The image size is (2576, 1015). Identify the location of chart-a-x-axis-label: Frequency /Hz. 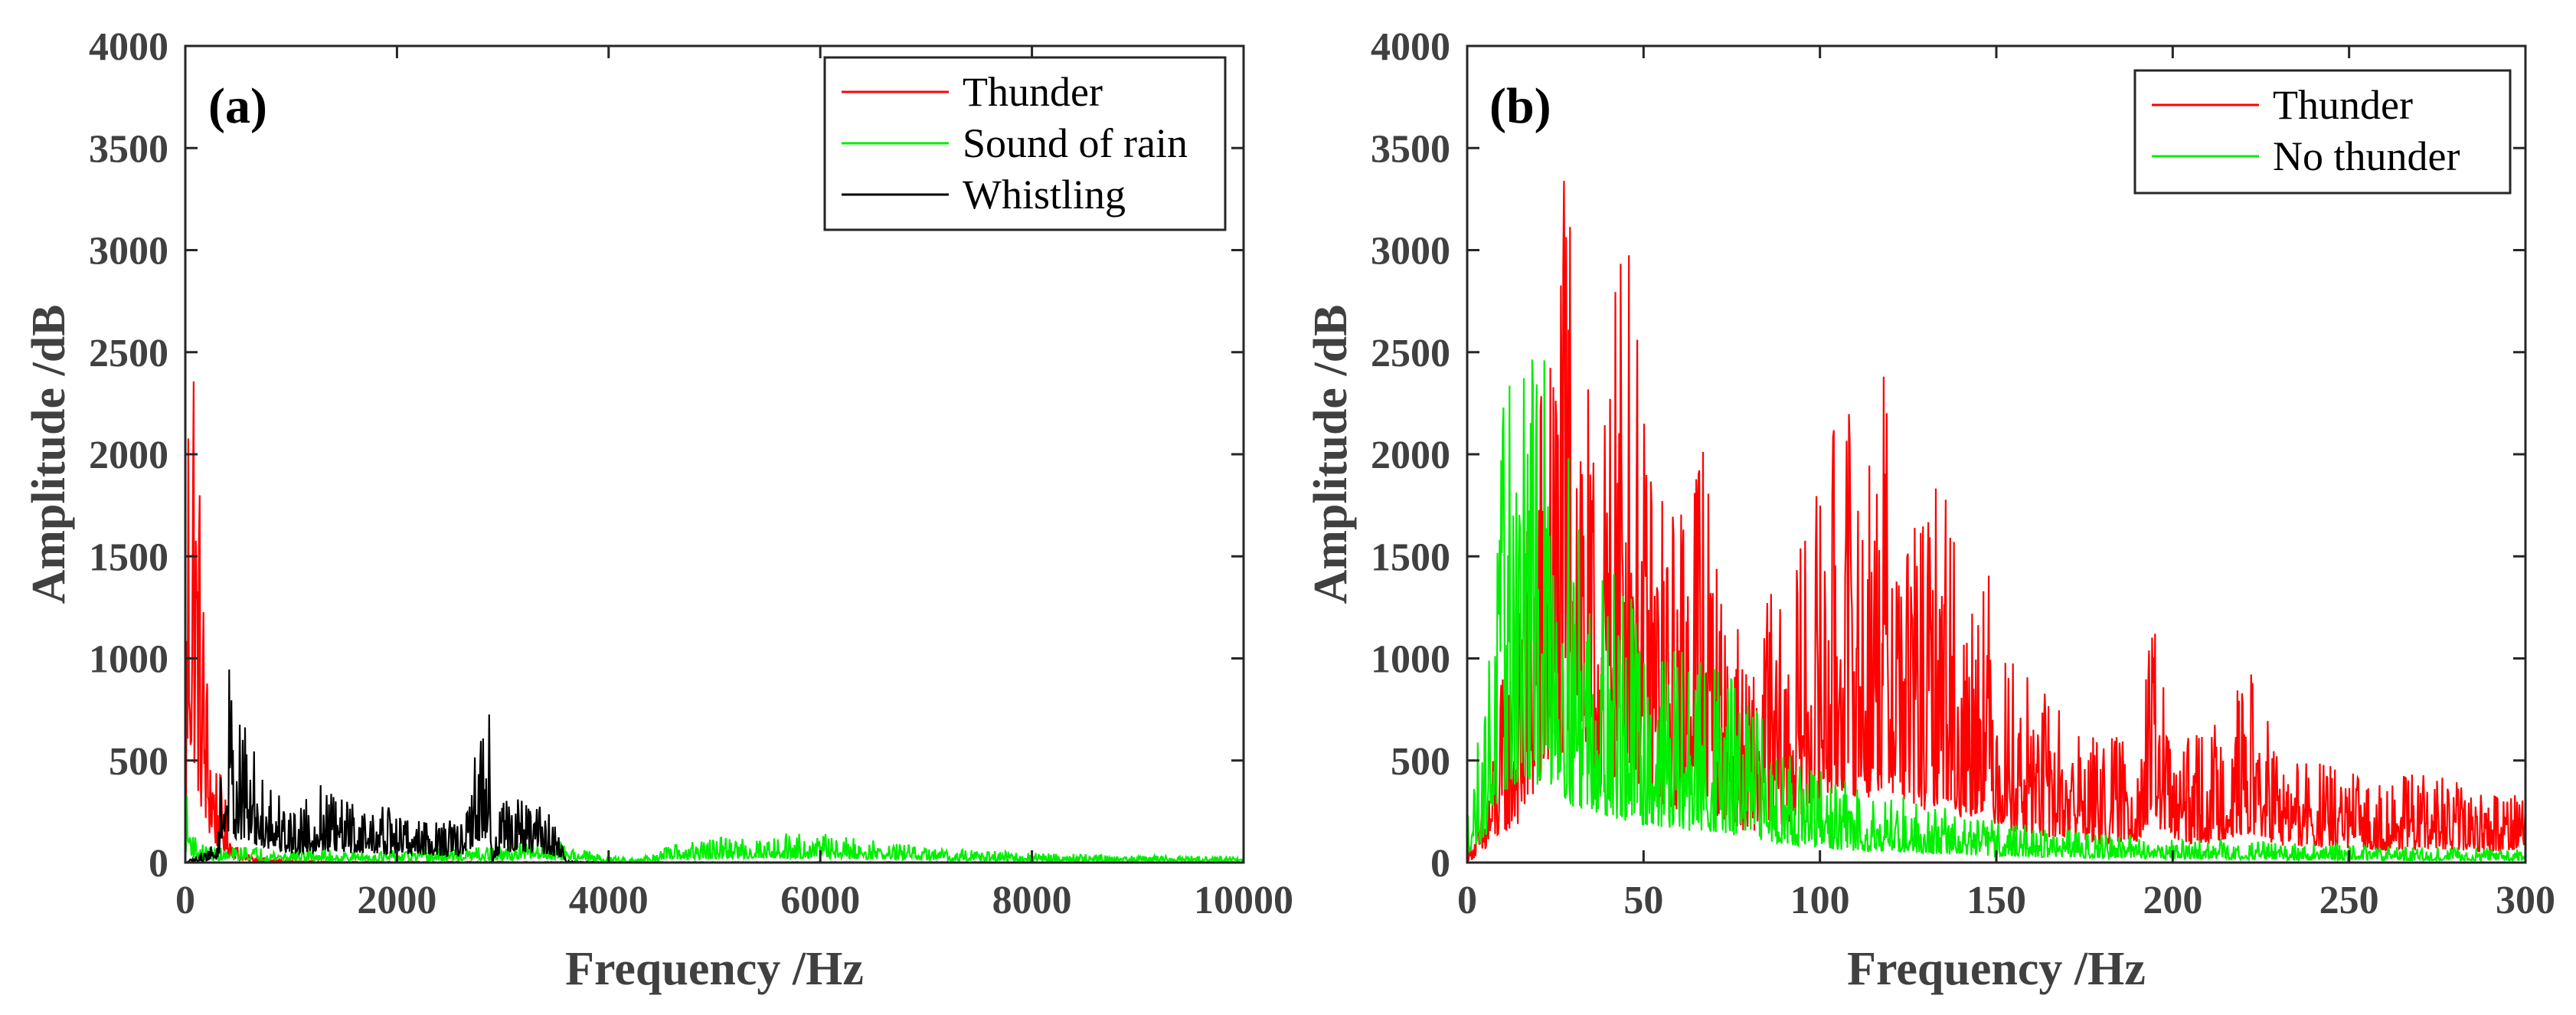
(714, 969).